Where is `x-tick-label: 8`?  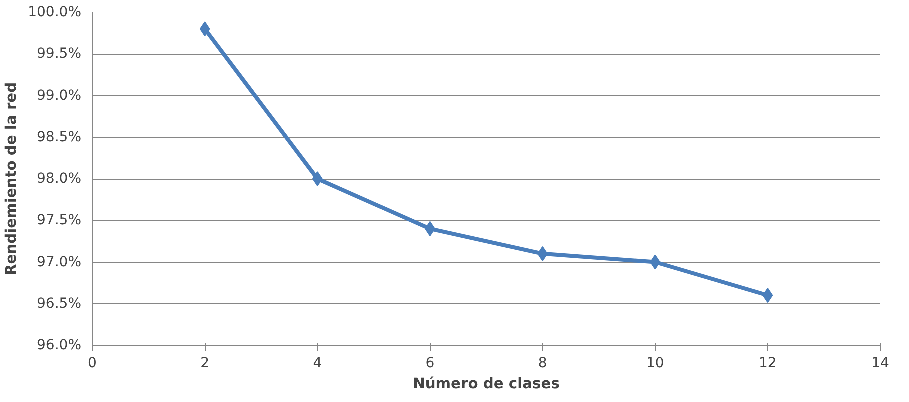
x-tick-label: 8 is located at coordinates (543, 364).